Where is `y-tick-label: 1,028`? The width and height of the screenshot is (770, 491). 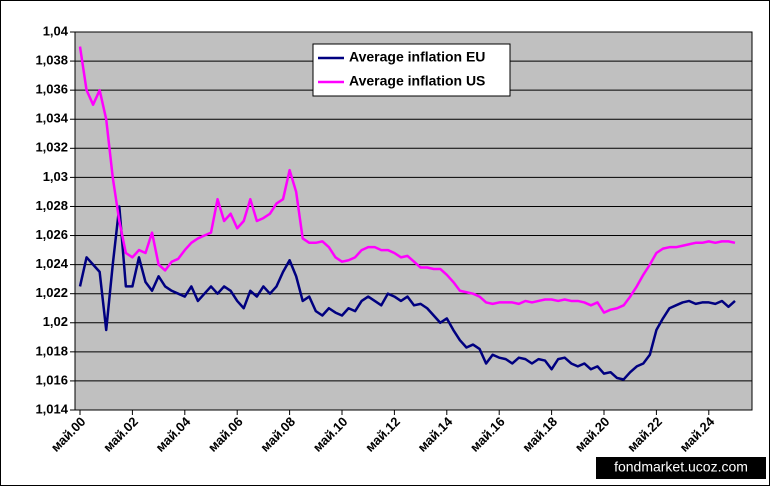
y-tick-label: 1,028 is located at coordinates (51, 205).